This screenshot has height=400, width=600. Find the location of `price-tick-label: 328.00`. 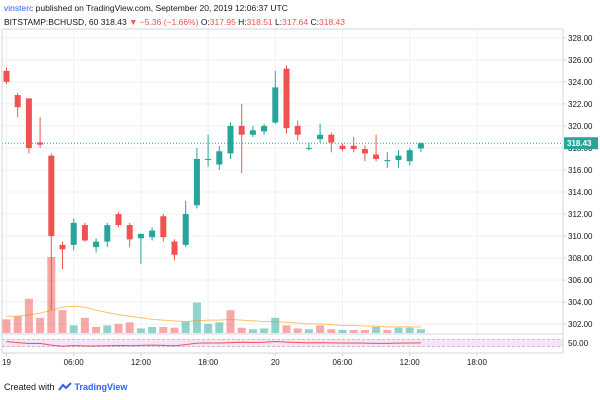

price-tick-label: 328.00 is located at coordinates (580, 38).